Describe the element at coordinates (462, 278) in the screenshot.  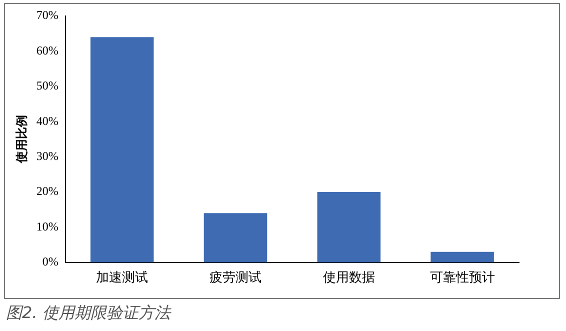
I see `x-tick-label: 可靠性预计` at that location.